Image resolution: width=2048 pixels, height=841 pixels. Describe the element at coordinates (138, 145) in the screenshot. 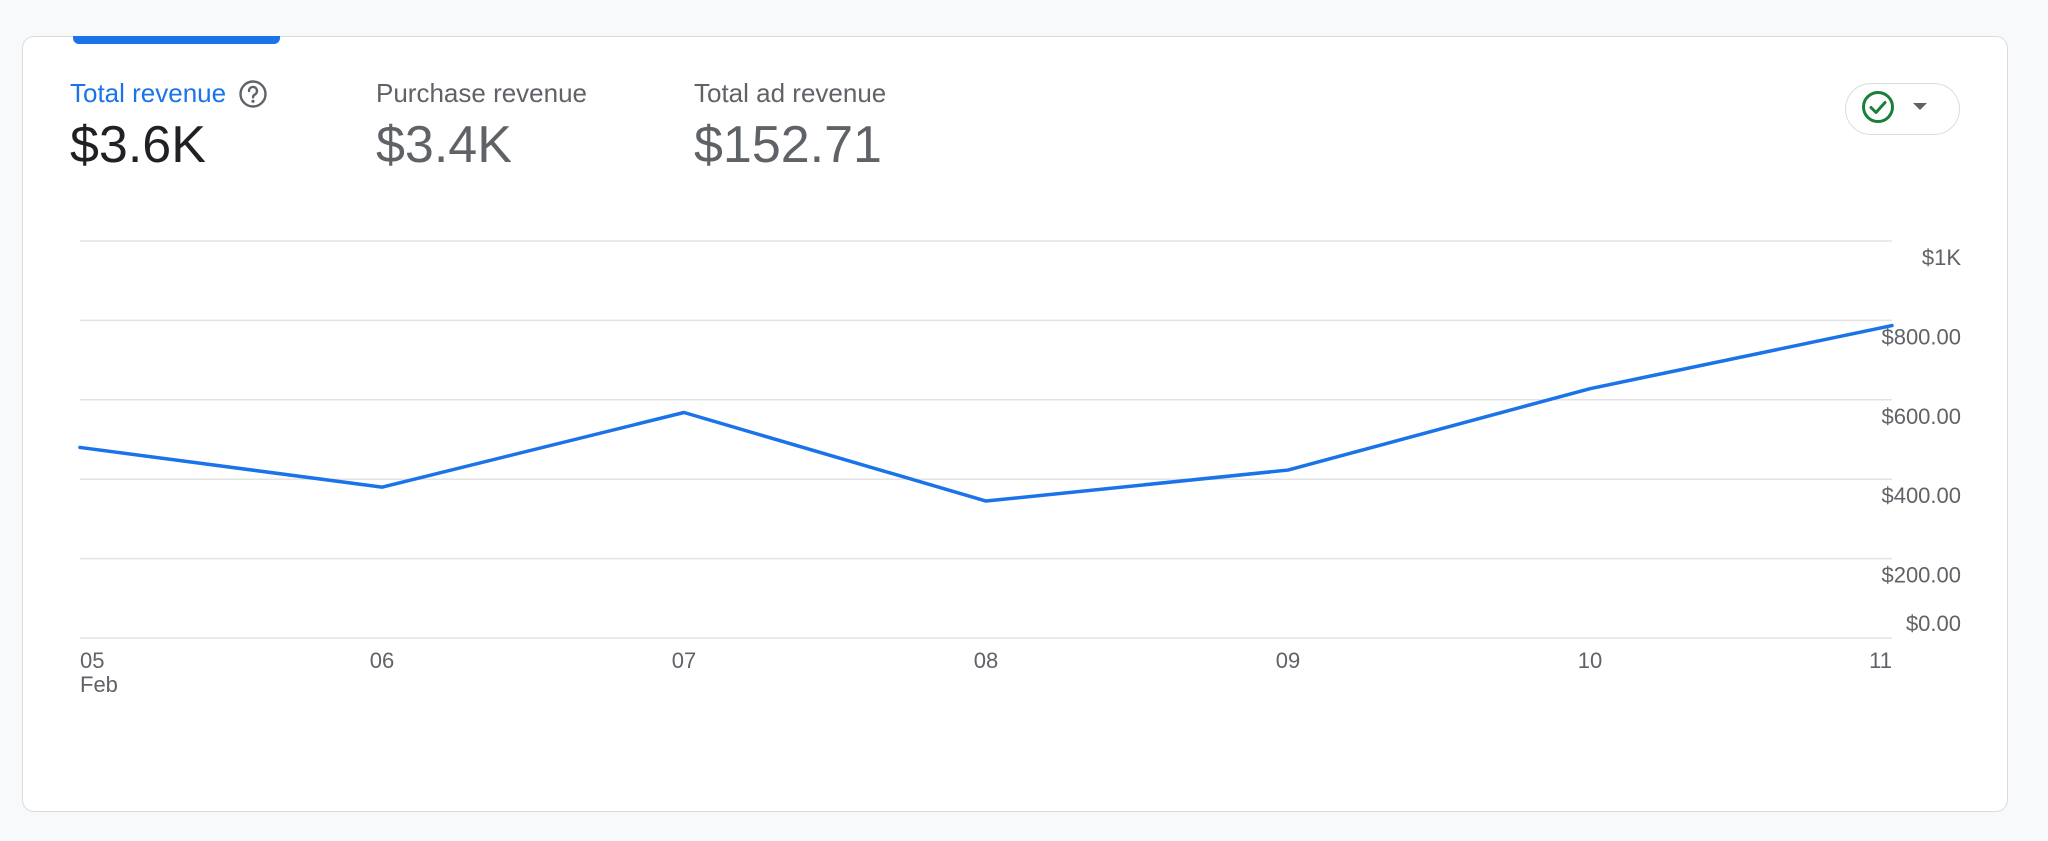

I see `metric-value: $3.6K` at that location.